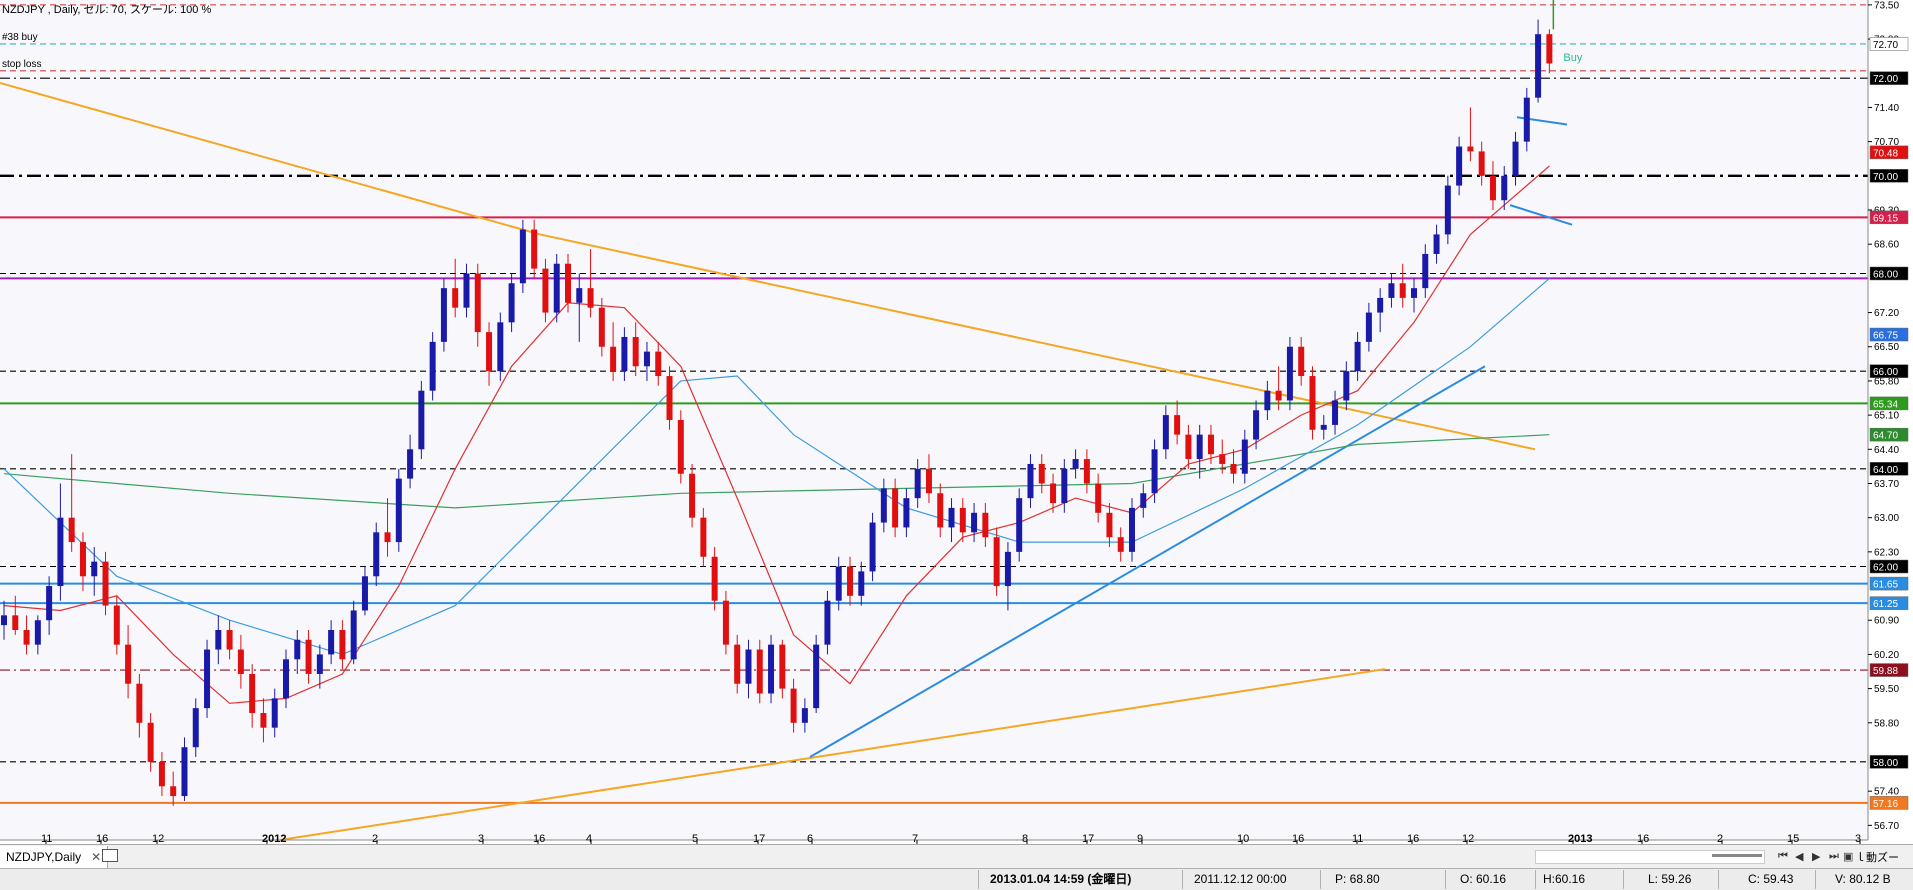  What do you see at coordinates (1816, 857) in the screenshot?
I see `next-icon: ▶` at bounding box center [1816, 857].